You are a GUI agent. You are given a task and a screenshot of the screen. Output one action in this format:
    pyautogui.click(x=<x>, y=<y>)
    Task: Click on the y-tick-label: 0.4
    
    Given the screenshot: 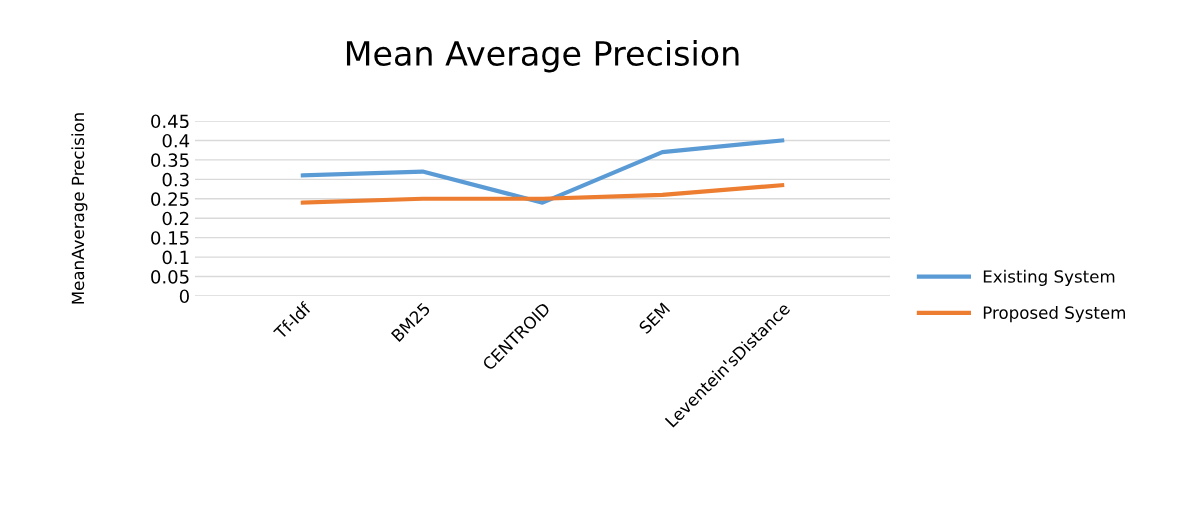 What is the action you would take?
    pyautogui.click(x=176, y=140)
    